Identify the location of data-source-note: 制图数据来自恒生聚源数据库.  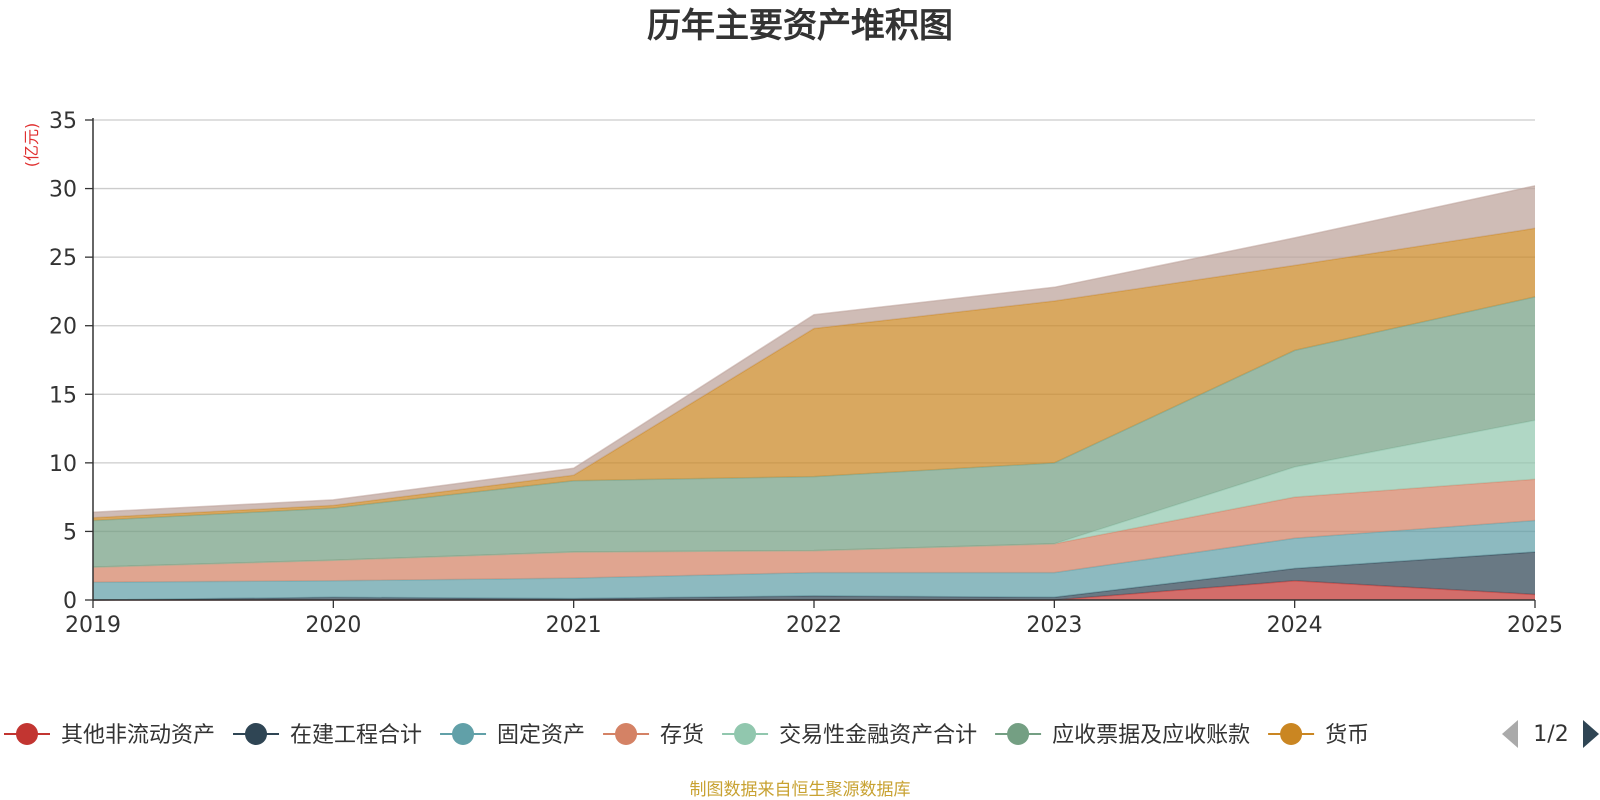
(800, 790).